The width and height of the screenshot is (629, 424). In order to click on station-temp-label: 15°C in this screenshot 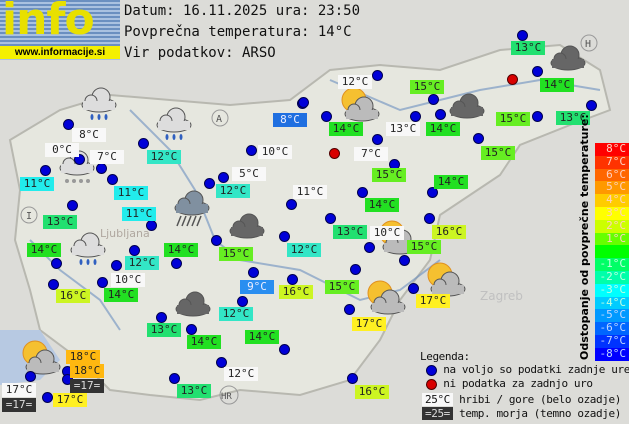, I will do `click(424, 247)`.